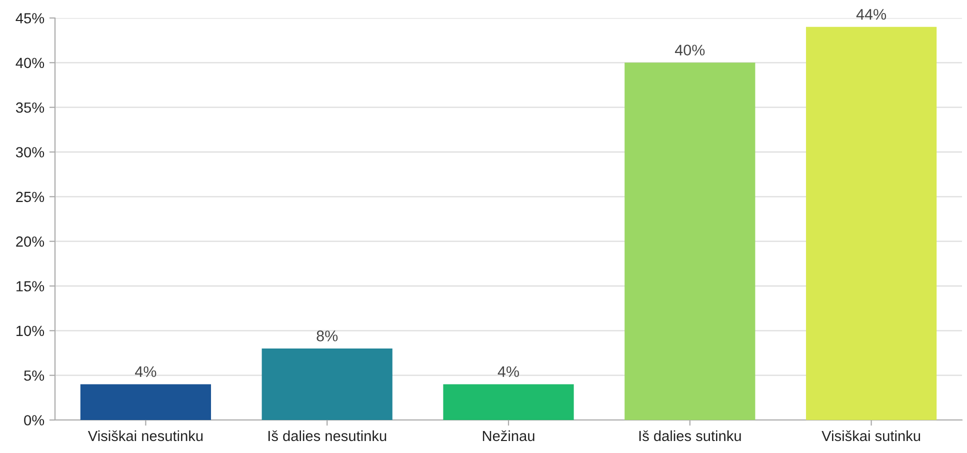 This screenshot has width=967, height=453. What do you see at coordinates (690, 436) in the screenshot?
I see `x-tick-label: Iš dalies sutinku` at bounding box center [690, 436].